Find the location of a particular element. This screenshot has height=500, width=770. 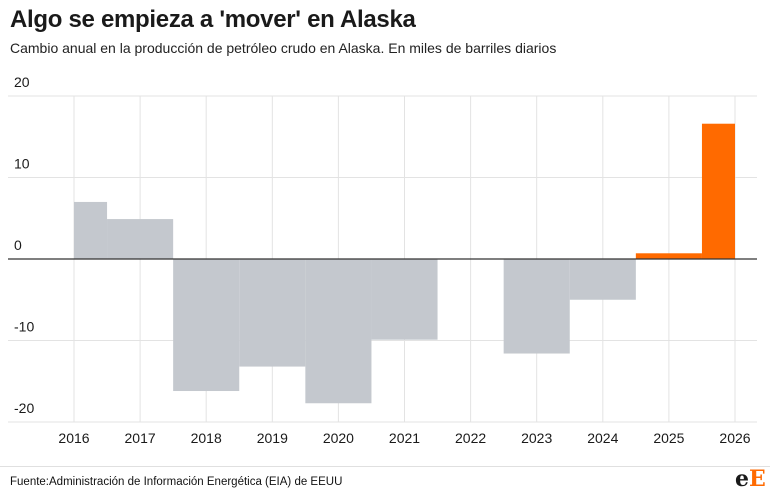

x-tick-label: 2016 is located at coordinates (73, 438).